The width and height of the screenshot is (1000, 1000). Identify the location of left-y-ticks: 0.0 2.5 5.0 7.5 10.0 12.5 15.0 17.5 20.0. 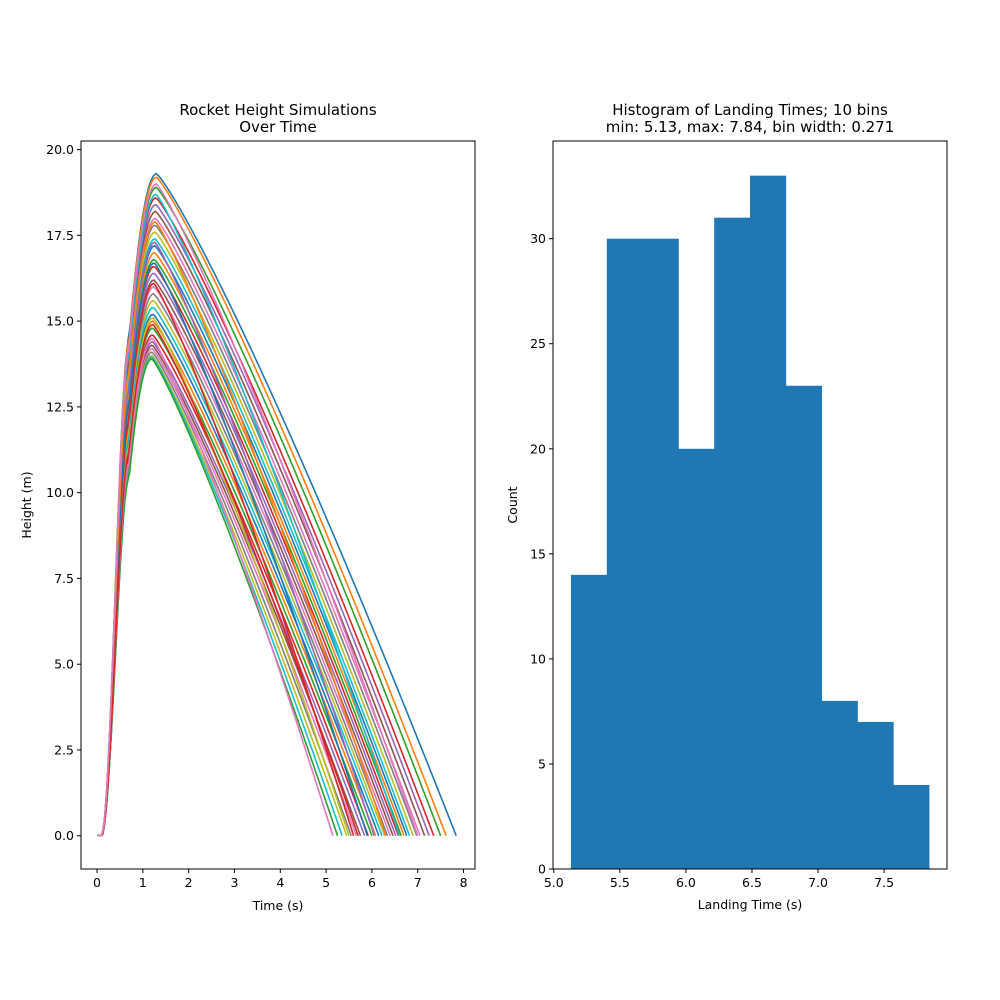
(63, 492).